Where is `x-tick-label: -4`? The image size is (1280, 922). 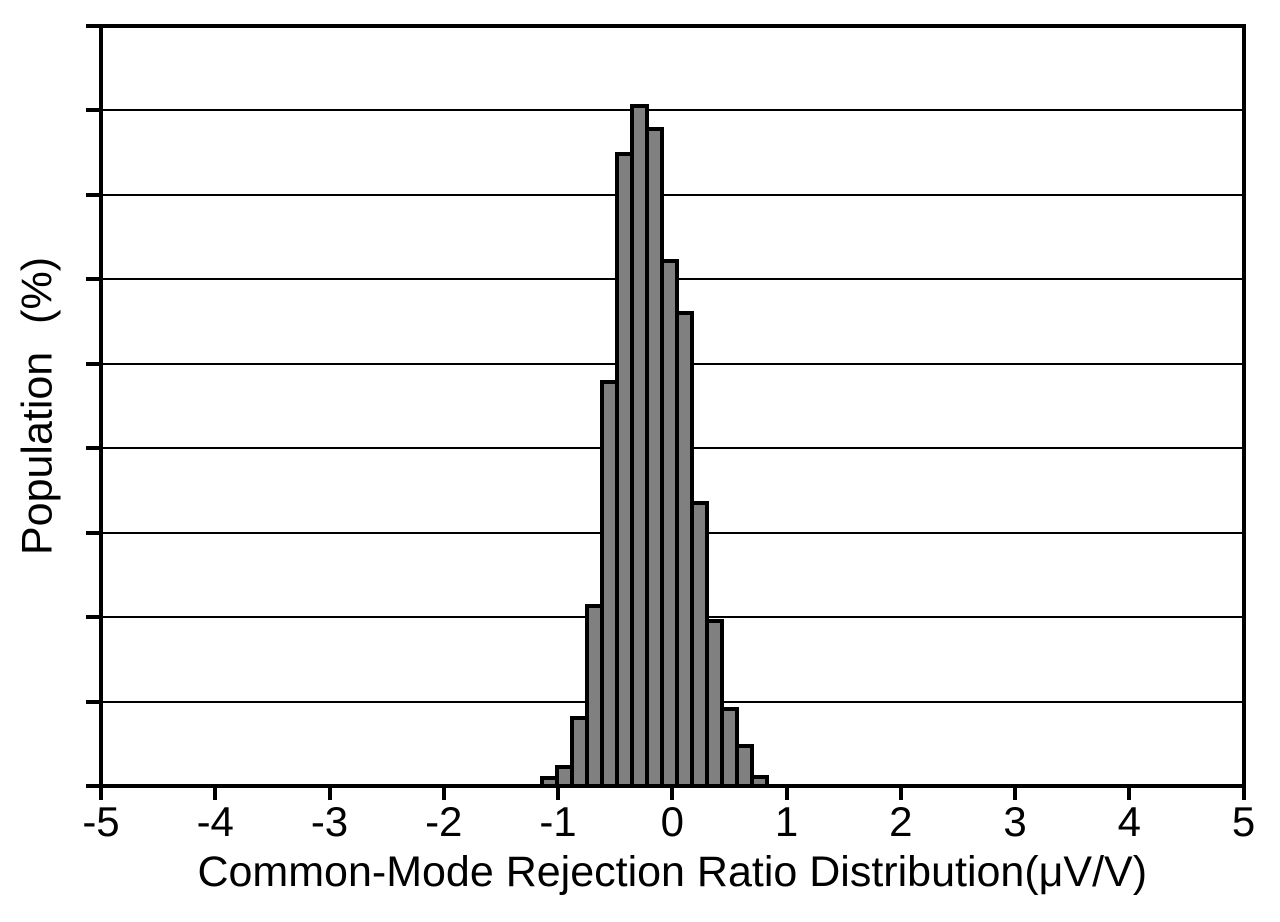
x-tick-label: -4 is located at coordinates (215, 821).